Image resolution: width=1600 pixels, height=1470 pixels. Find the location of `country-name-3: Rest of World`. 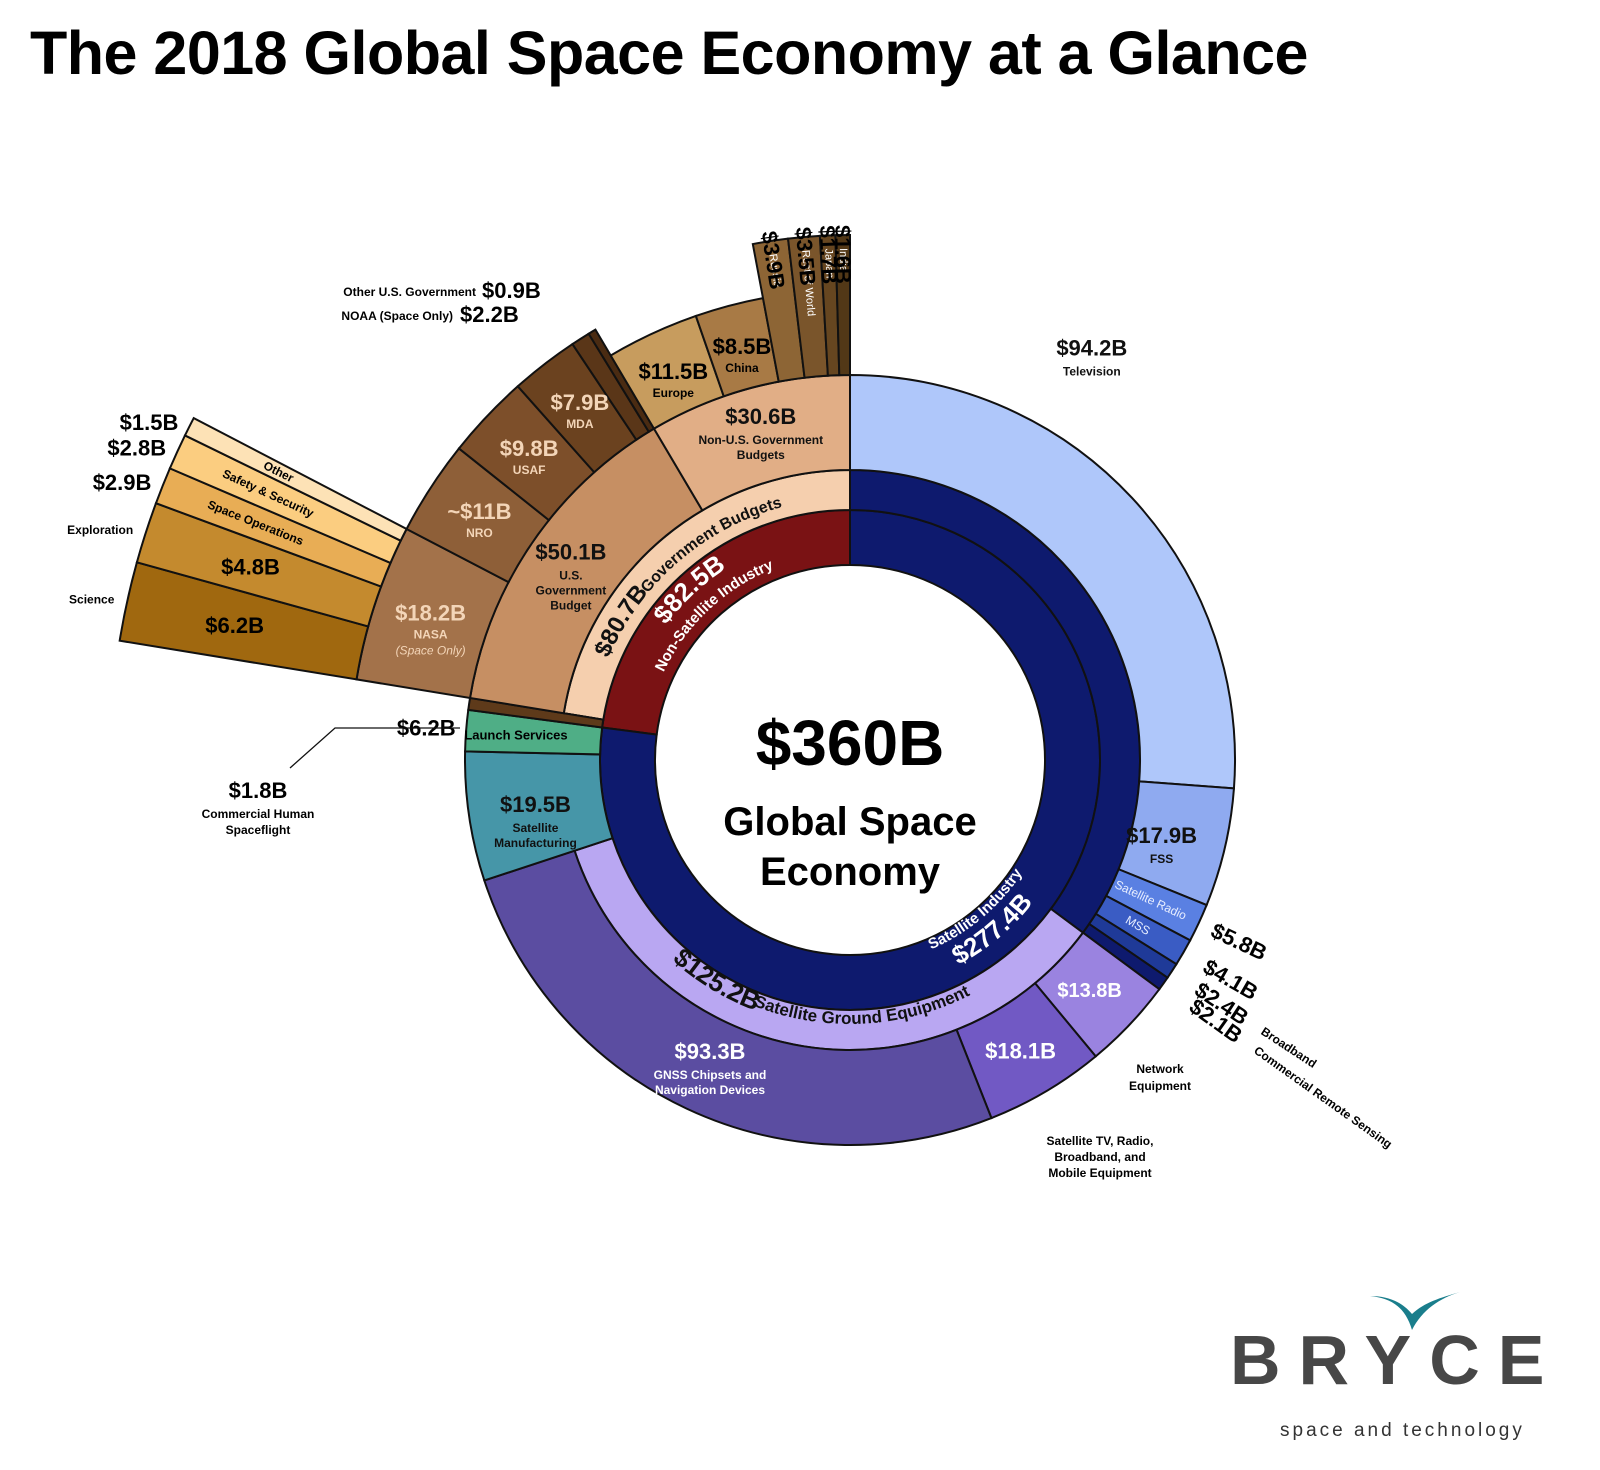

country-name-3: Rest of World is located at coordinates (808, 282).